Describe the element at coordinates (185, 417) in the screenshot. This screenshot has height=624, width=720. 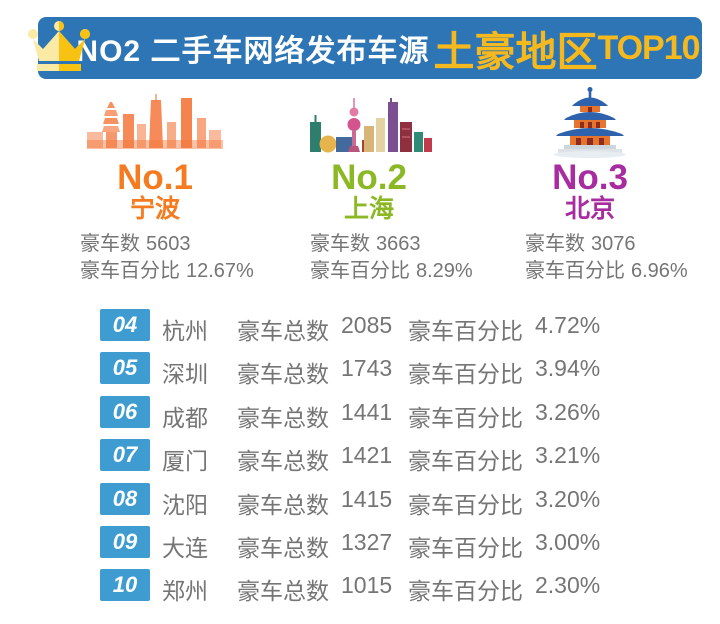
I see `row-city: 成都` at that location.